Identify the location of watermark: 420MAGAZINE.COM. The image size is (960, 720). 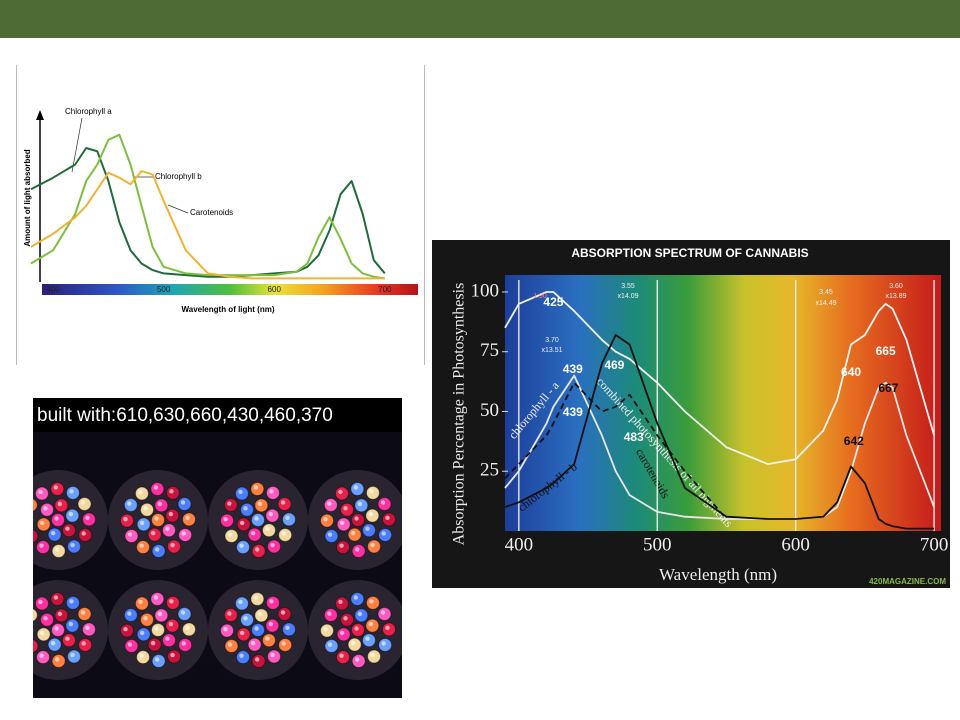
(907, 581).